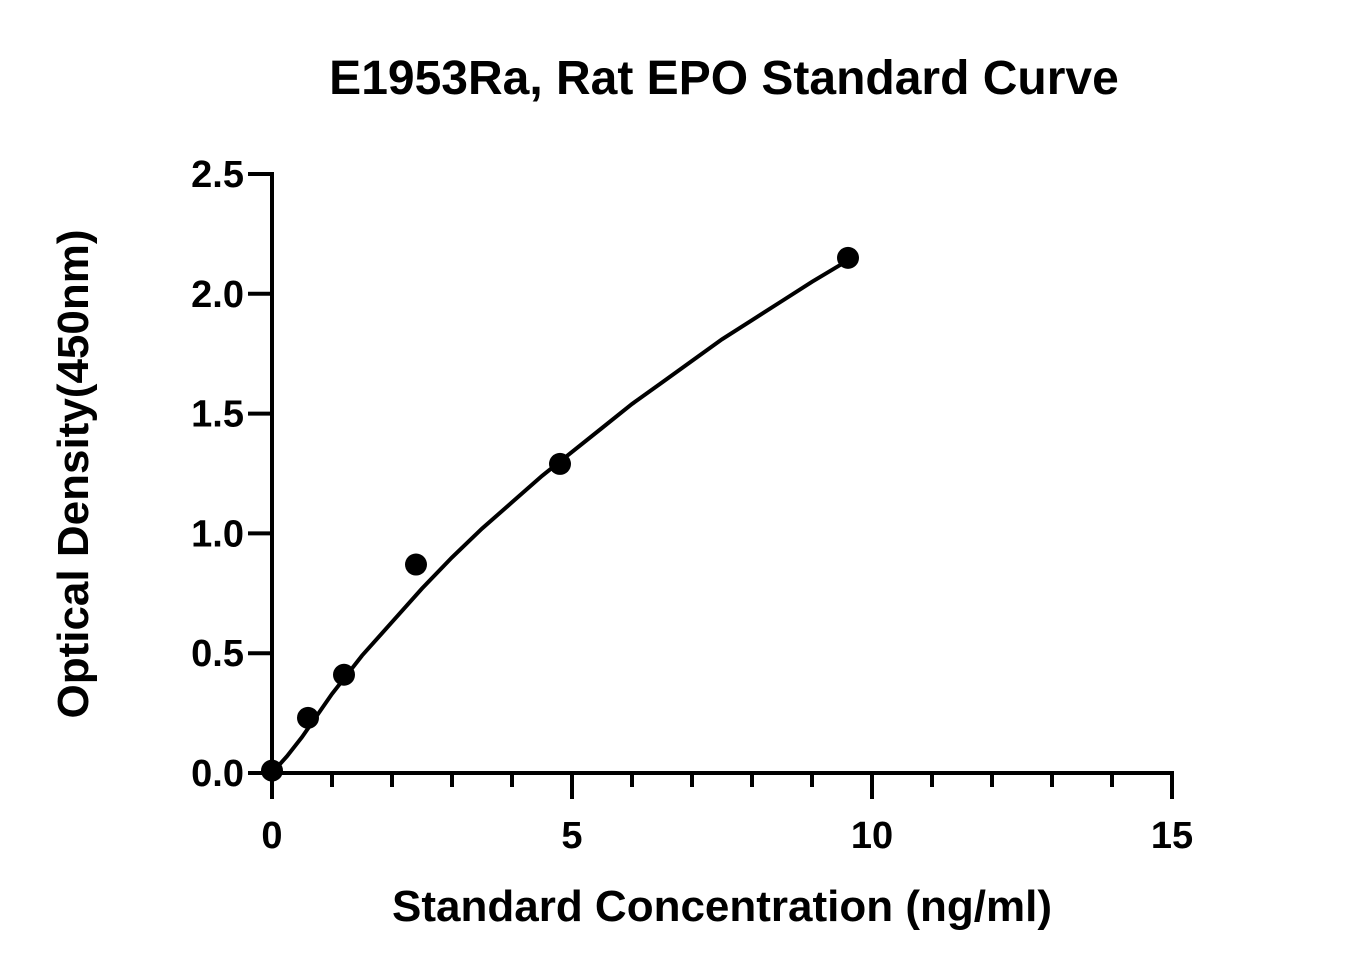  I want to click on y-tick-label: 1.5, so click(217, 415).